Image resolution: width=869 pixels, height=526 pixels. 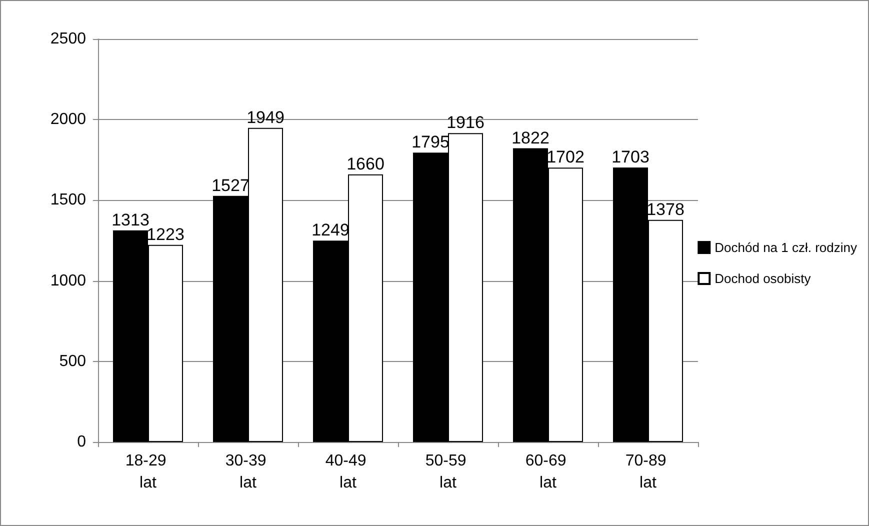 I want to click on data-label: 1313, so click(x=131, y=220).